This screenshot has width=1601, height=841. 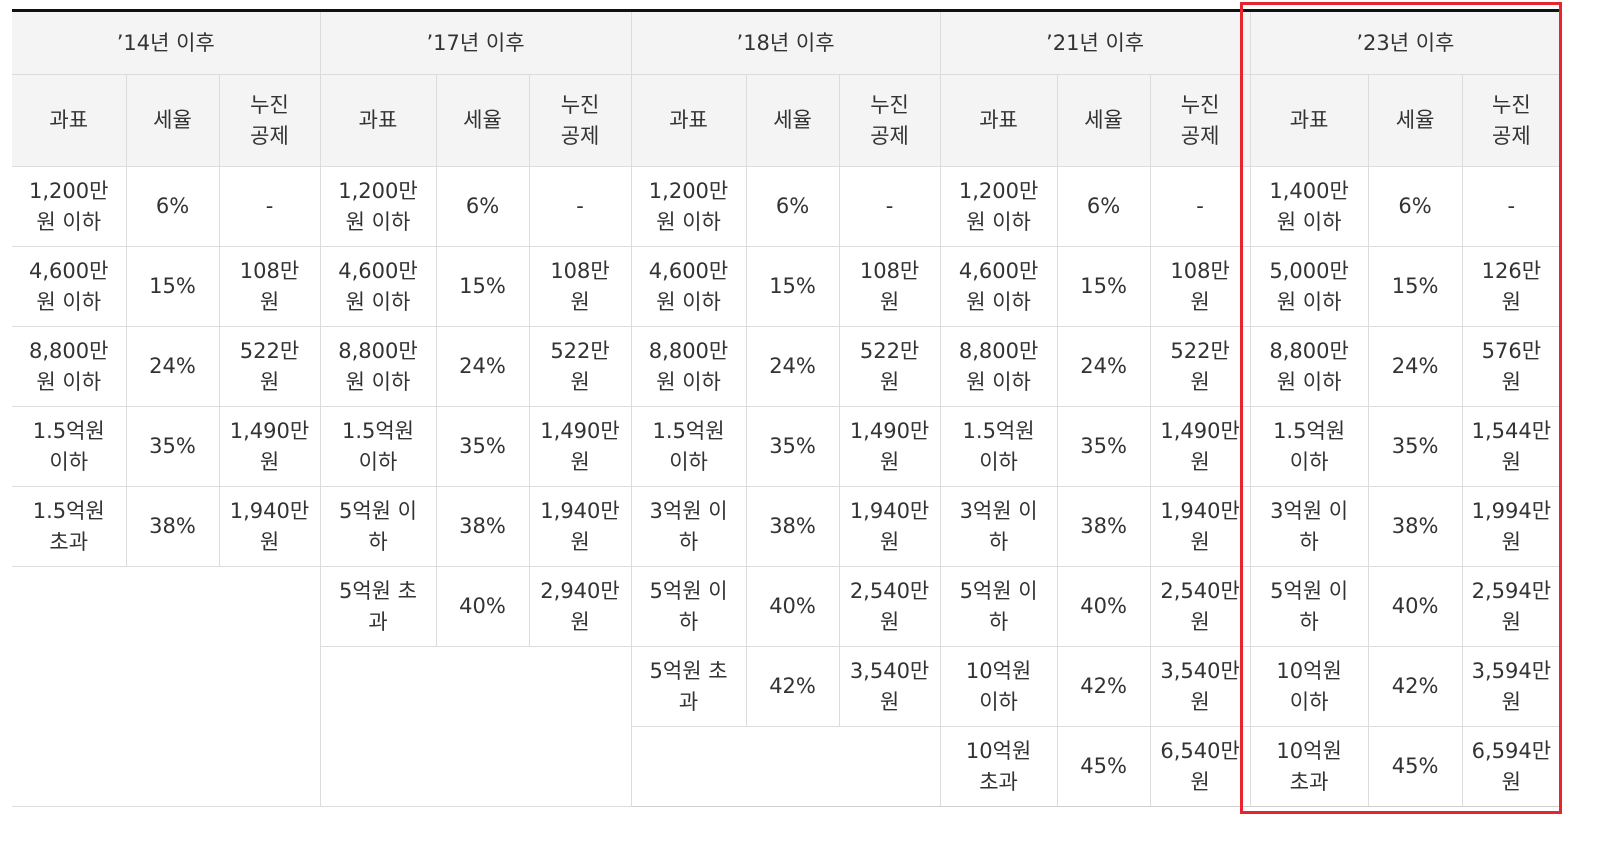 What do you see at coordinates (1200, 766) in the screenshot?
I see `deduction-cell: 6,540만 원` at bounding box center [1200, 766].